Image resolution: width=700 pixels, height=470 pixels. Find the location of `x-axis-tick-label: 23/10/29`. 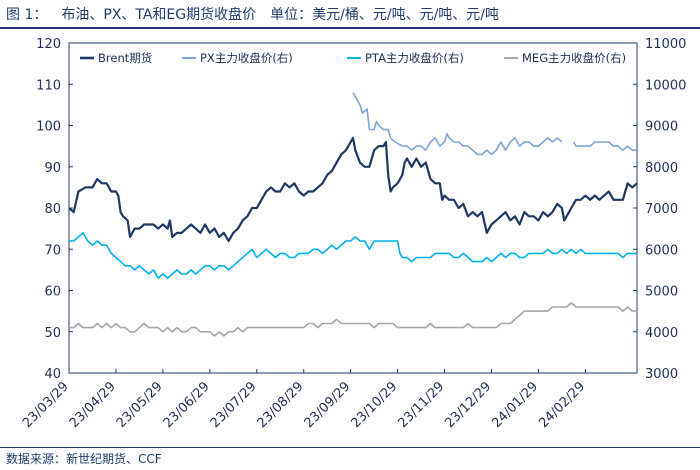

x-axis-tick-label: 23/10/29 is located at coordinates (375, 405).